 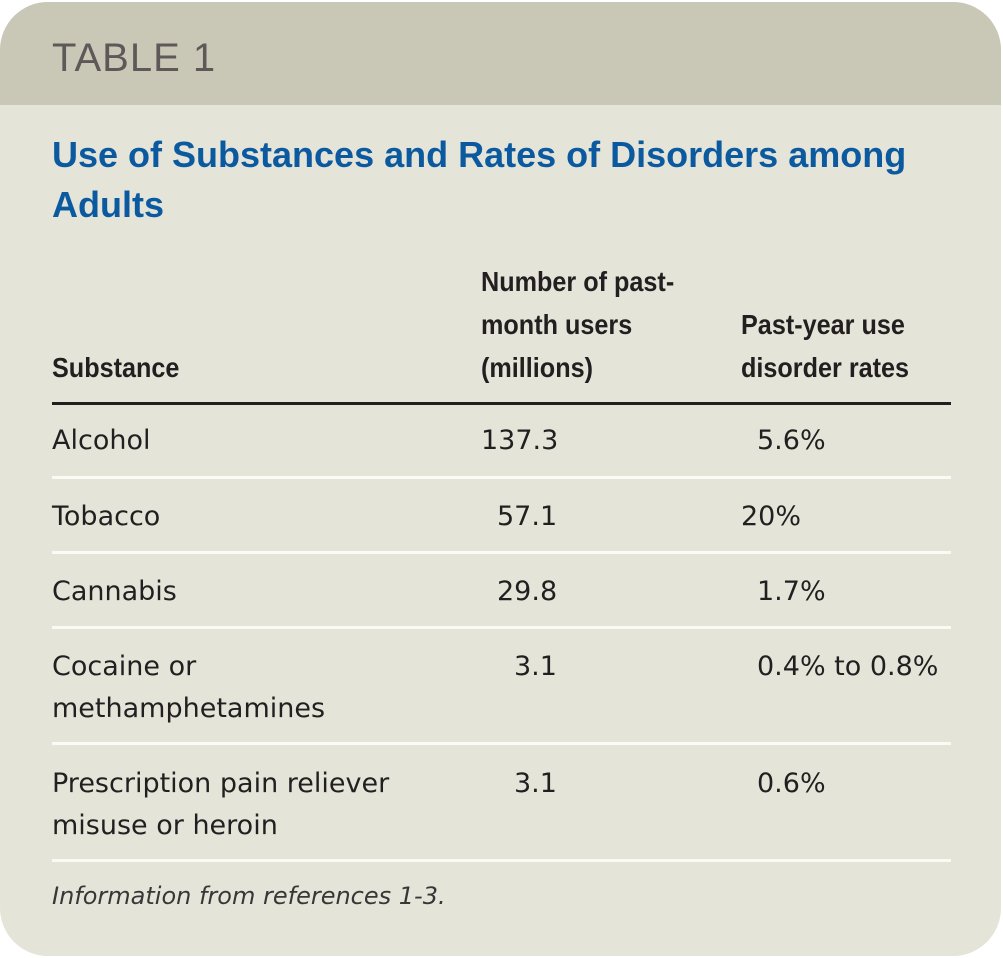 I want to click on cell-substance: Cocaine or methamphetamines, so click(x=189, y=687).